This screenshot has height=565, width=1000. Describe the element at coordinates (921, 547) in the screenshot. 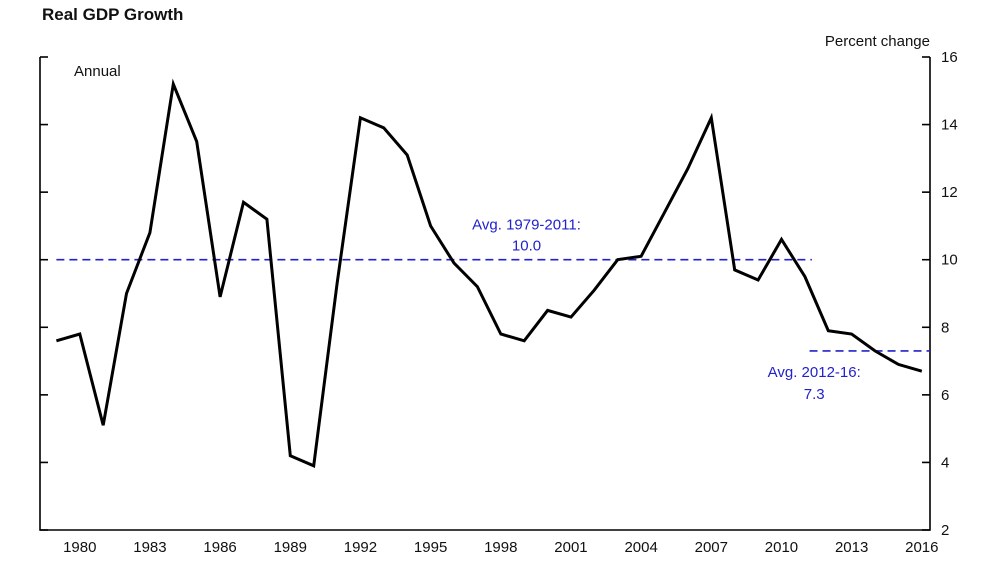

I see `x-tick-label: 2016` at that location.